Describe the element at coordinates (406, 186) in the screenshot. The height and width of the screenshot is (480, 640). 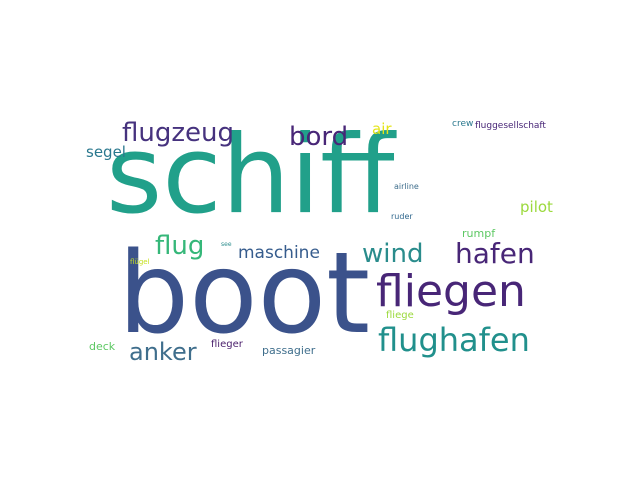
I see `word-airline: airline` at that location.